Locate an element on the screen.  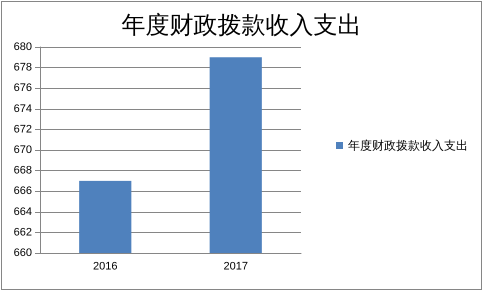
y-tick-label: 664 is located at coordinates (23, 212).